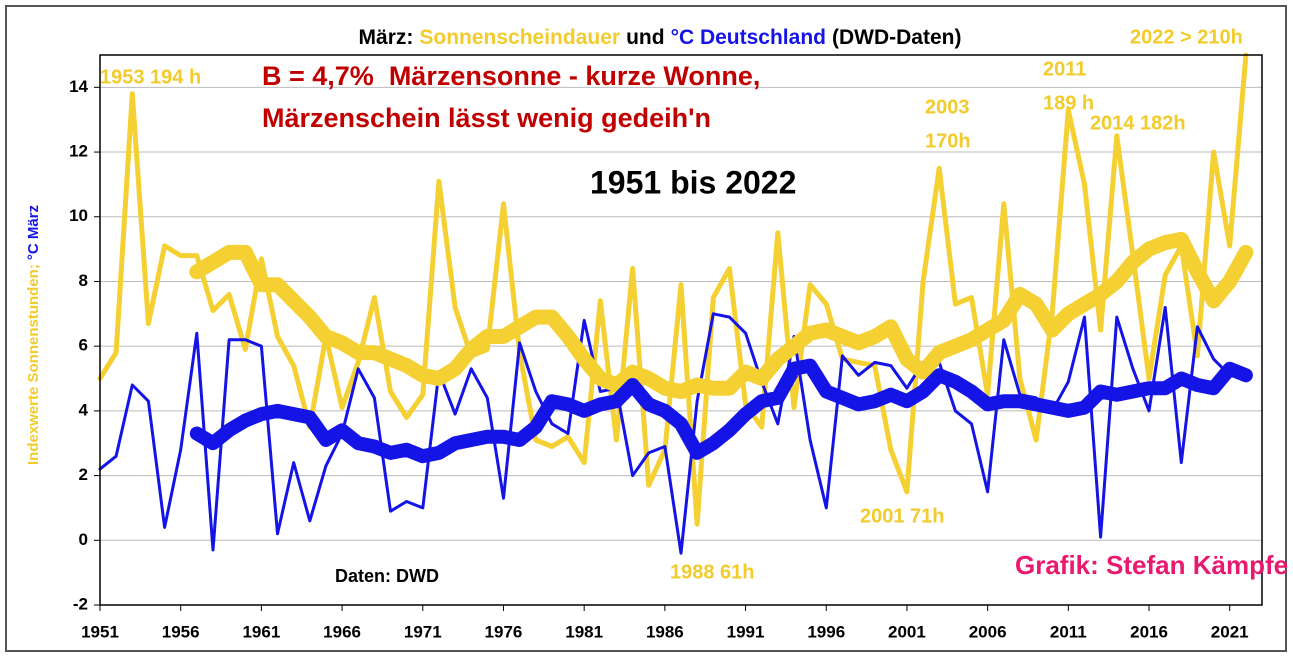 This screenshot has width=1293, height=657. I want to click on x-tick-label: 2016, so click(1149, 631).